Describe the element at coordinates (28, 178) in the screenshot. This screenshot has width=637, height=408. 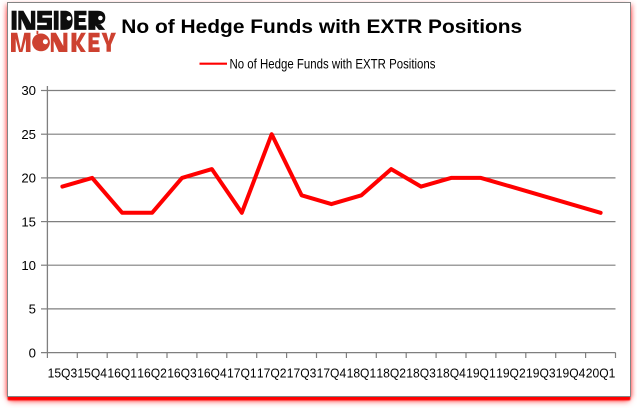
I see `svg-text: 20` at that location.